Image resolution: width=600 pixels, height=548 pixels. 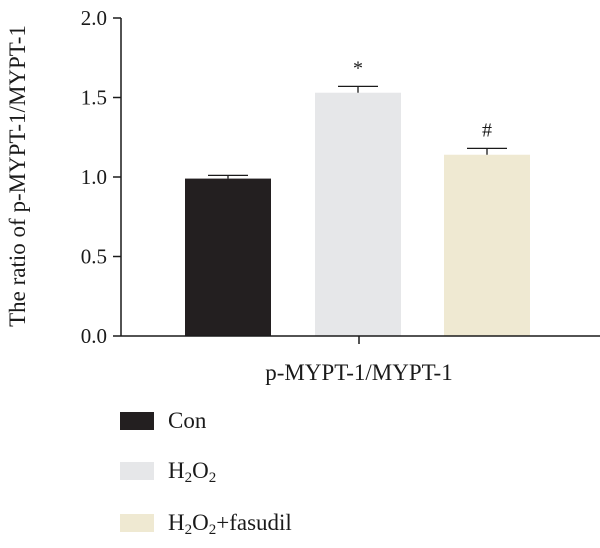 I want to click on significance-marker-3: #, so click(x=487, y=130).